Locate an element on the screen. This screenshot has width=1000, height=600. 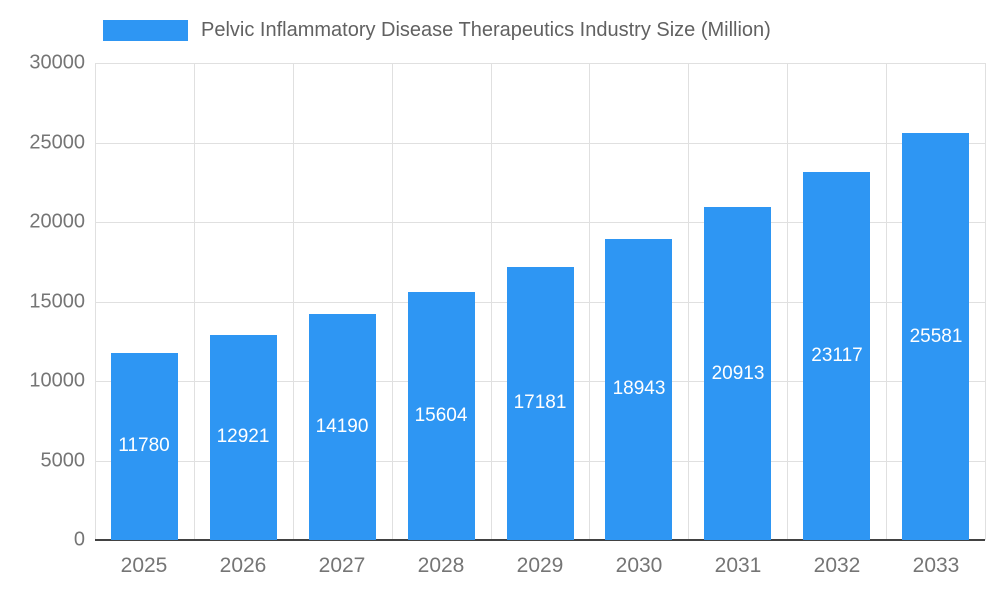
y-axis-tick-label: 5000 is located at coordinates (63, 460).